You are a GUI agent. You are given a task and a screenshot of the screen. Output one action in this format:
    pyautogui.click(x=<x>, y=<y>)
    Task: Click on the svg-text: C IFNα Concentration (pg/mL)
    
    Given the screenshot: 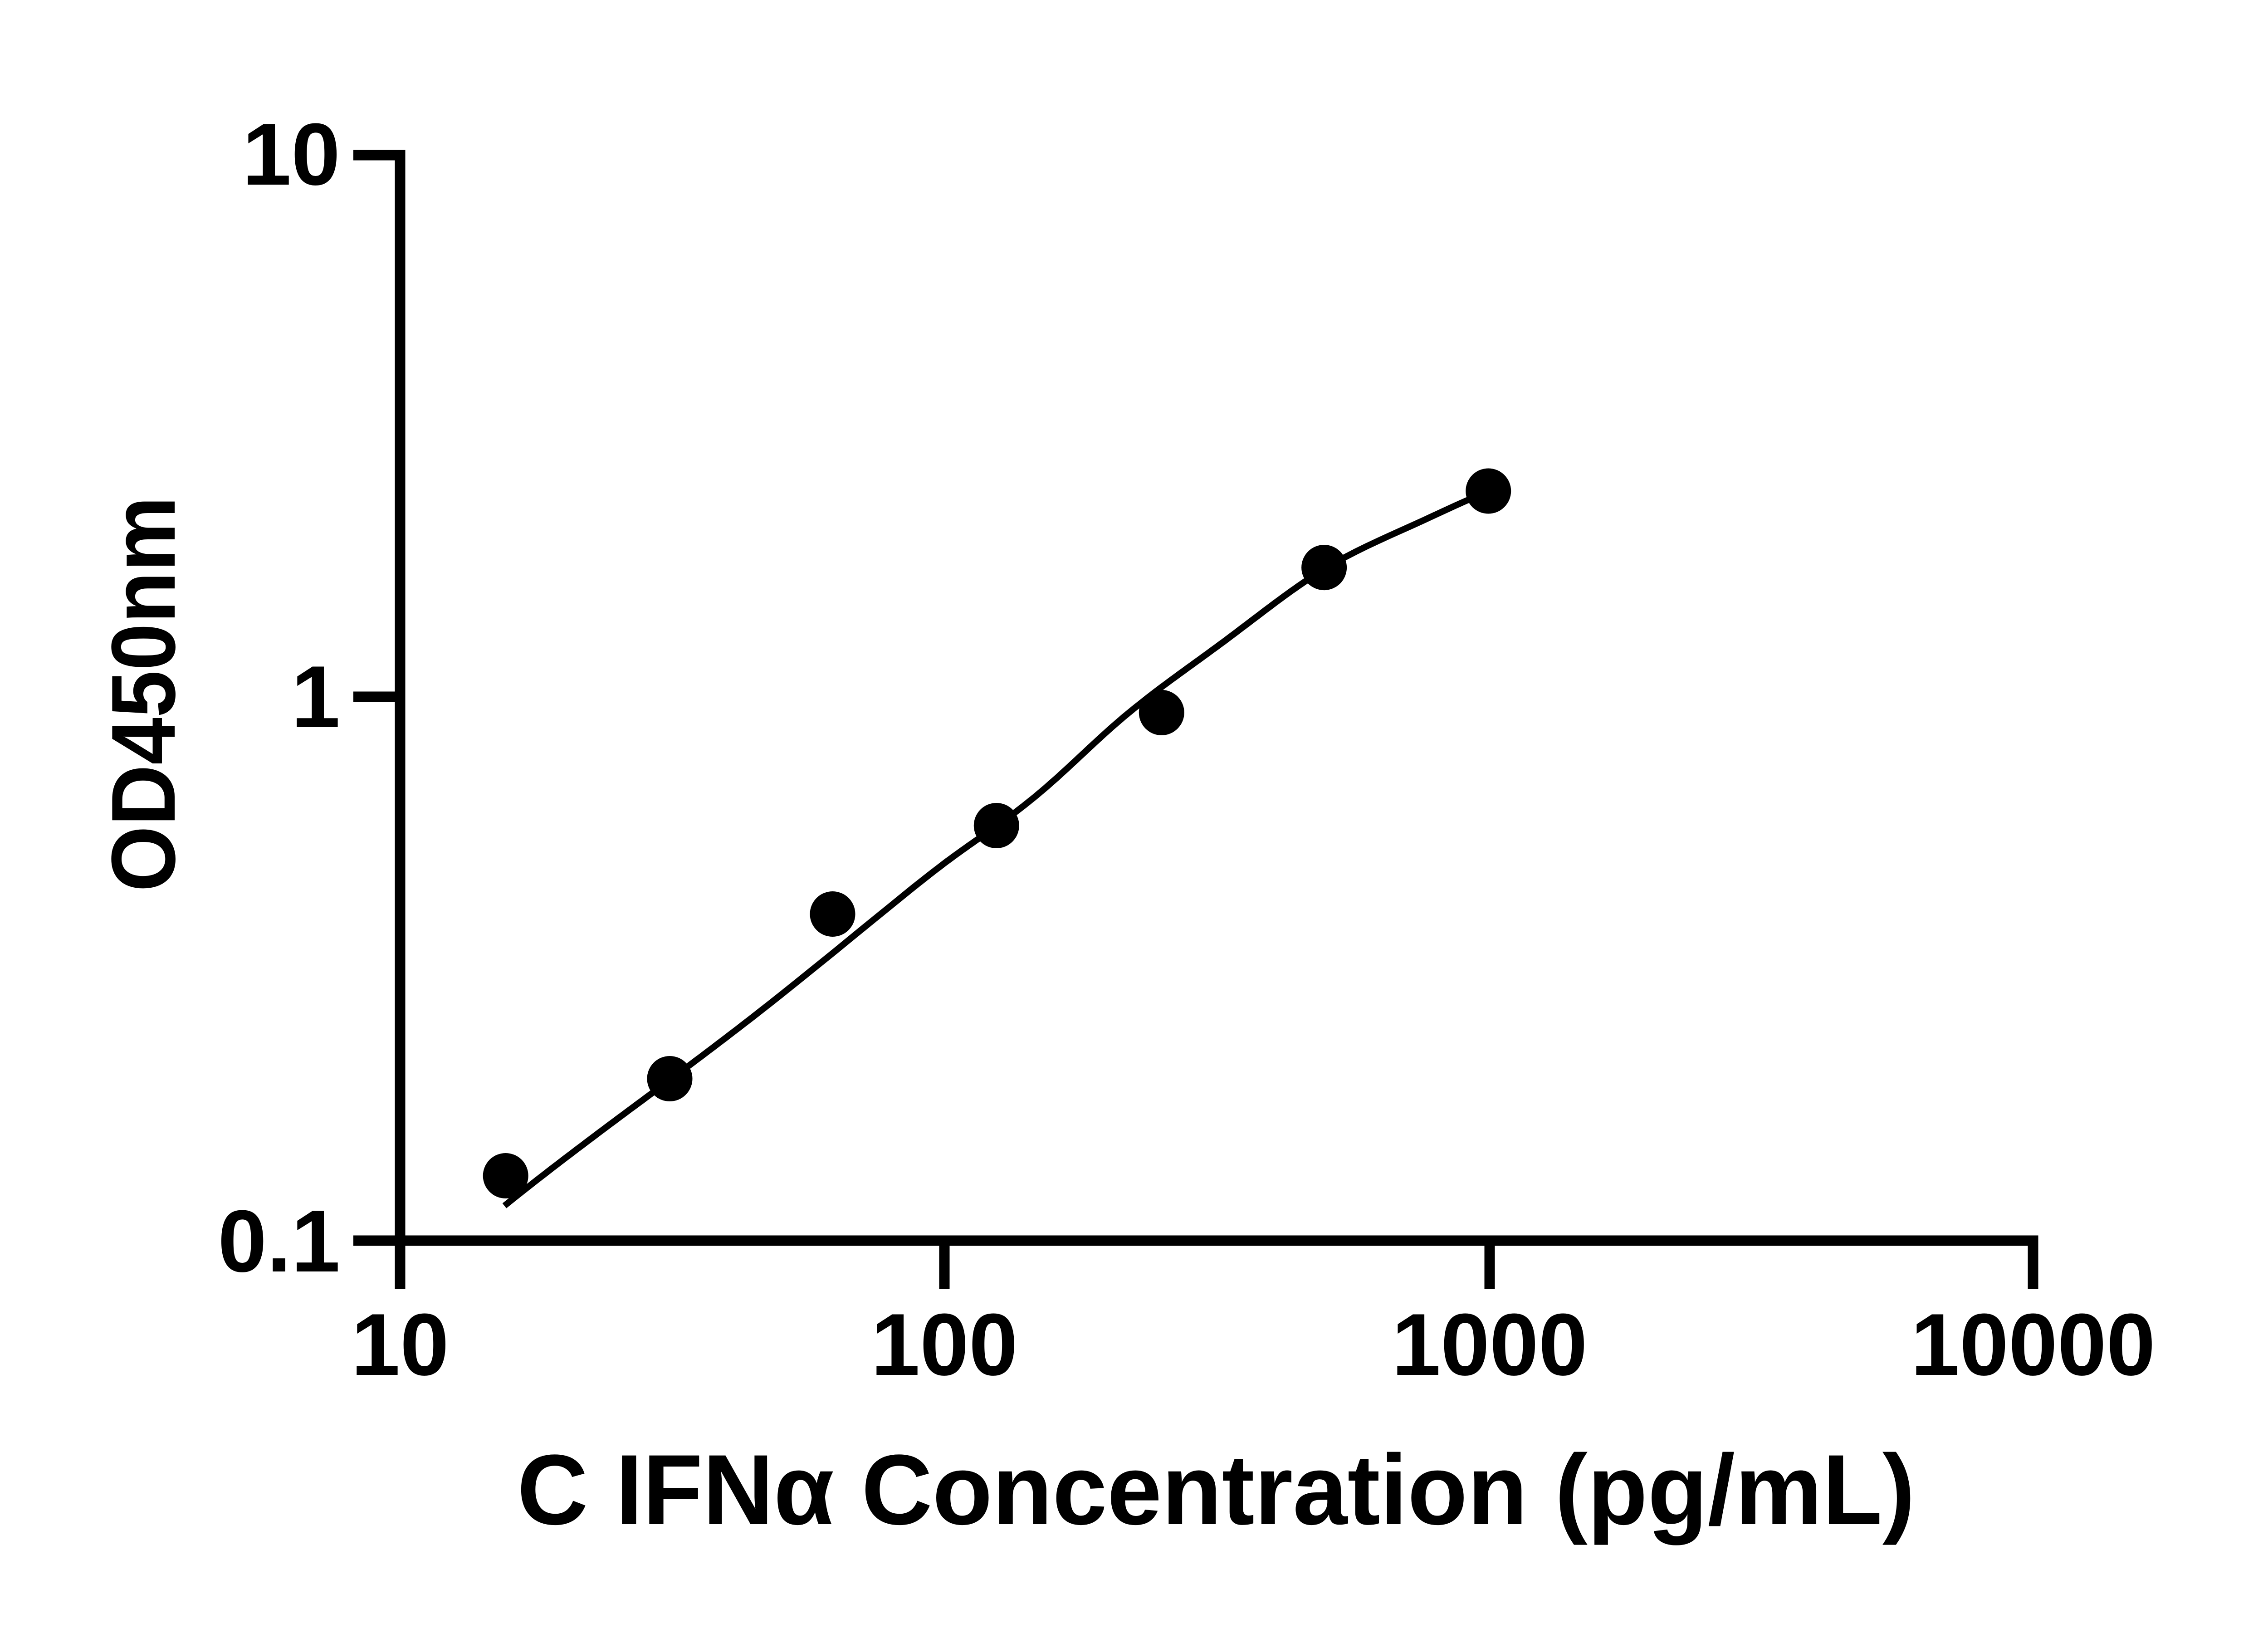 What is the action you would take?
    pyautogui.click(x=1216, y=1489)
    